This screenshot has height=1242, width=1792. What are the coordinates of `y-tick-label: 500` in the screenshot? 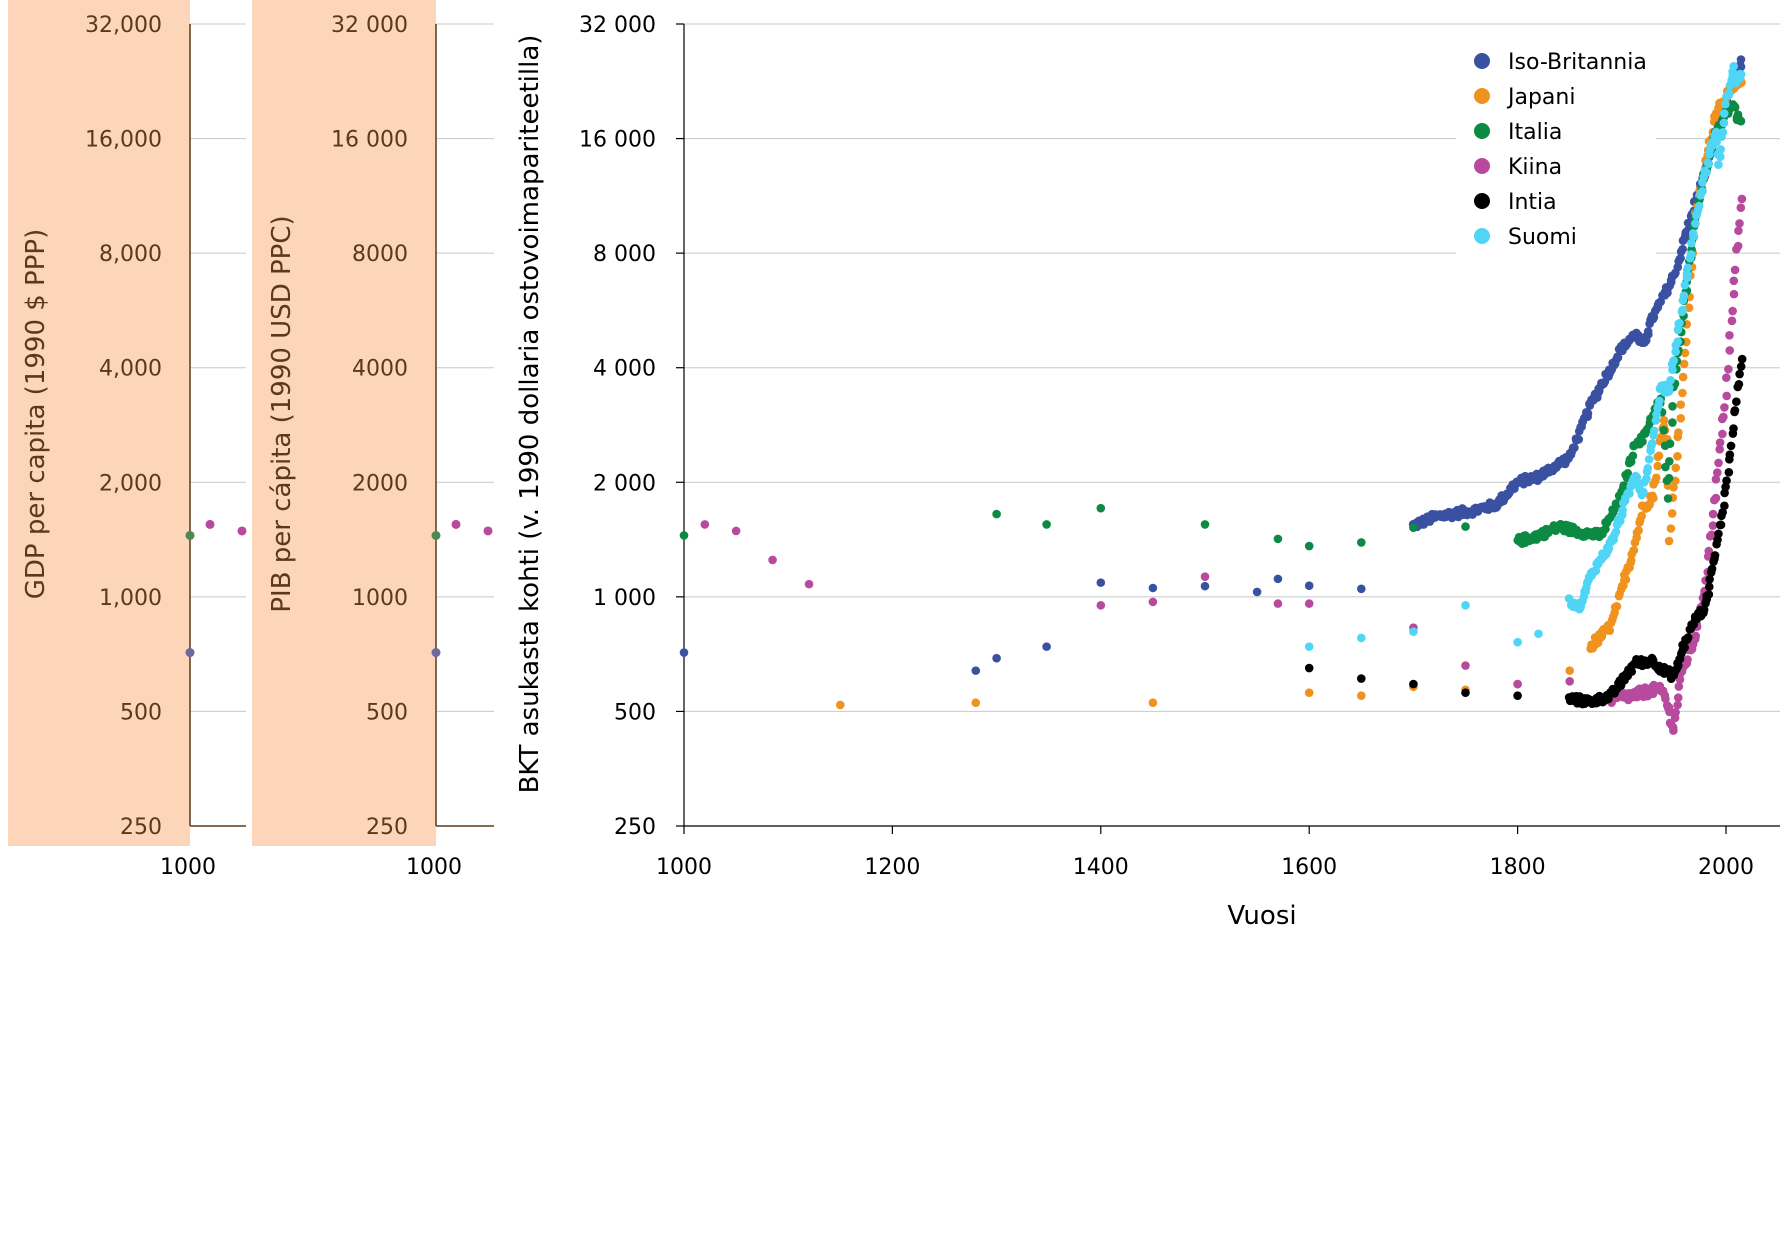 It's located at (635, 712).